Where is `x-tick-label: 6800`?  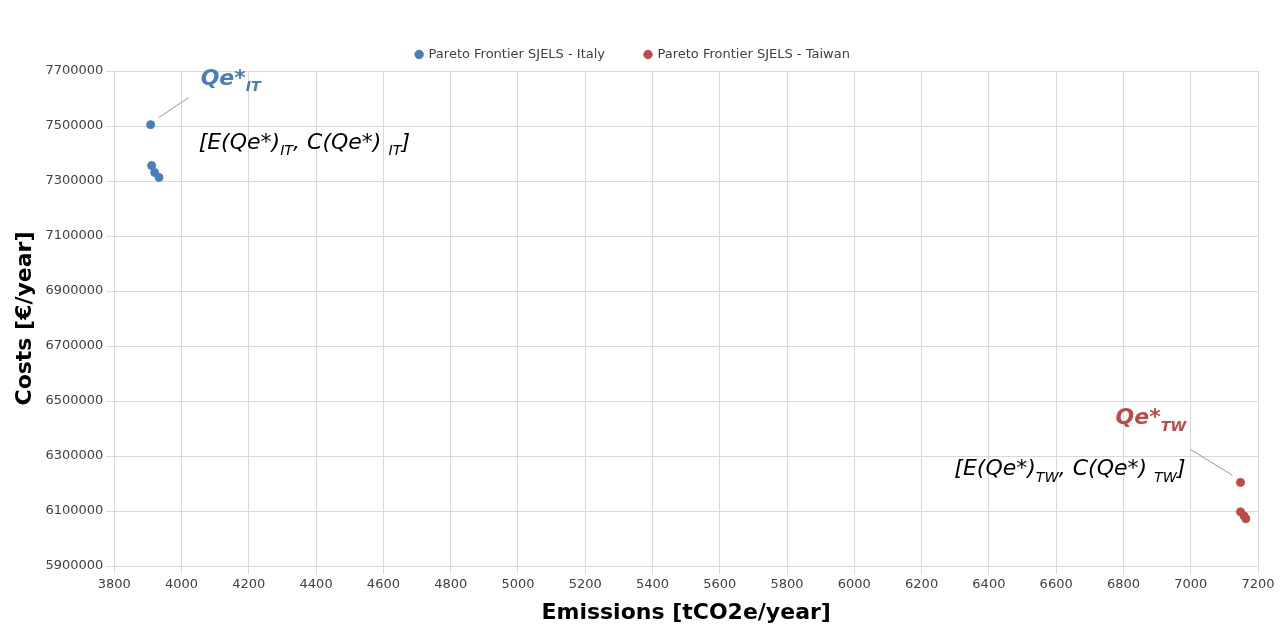 x-tick-label: 6800 is located at coordinates (1123, 584).